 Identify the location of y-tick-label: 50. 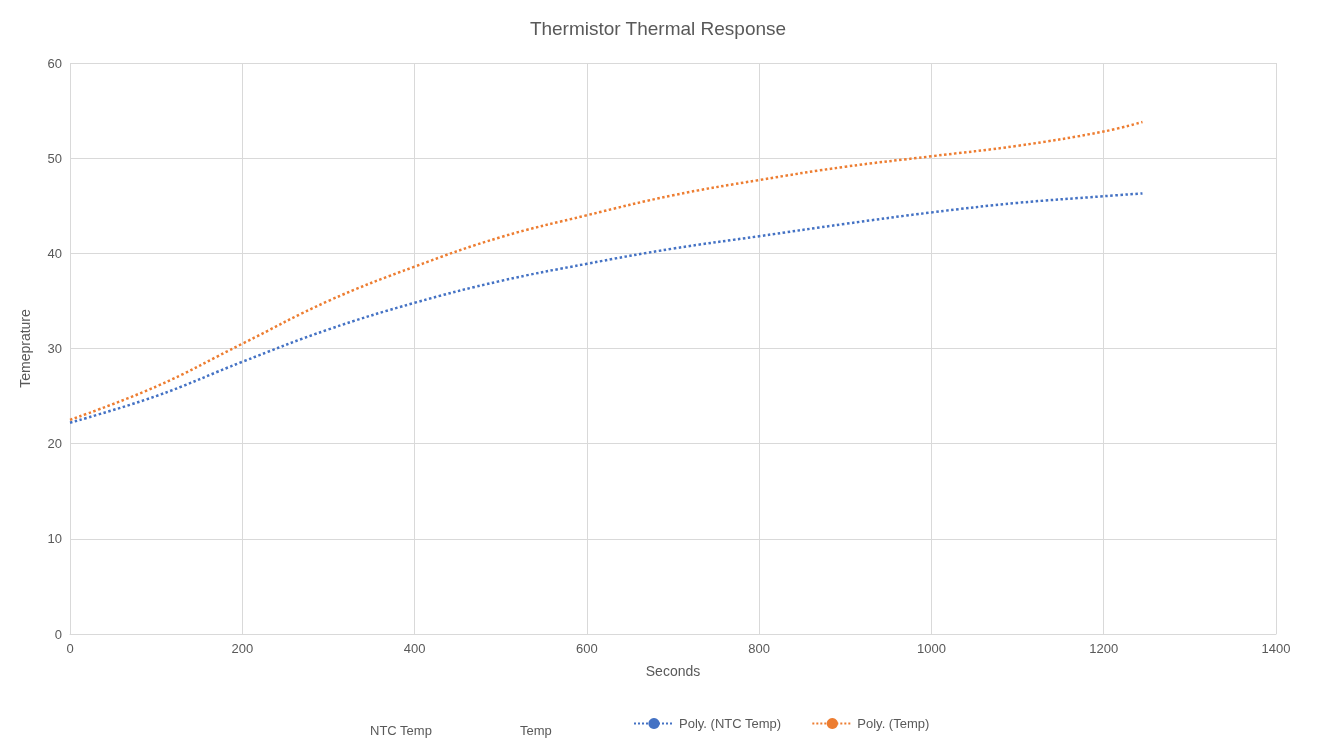
(54, 158).